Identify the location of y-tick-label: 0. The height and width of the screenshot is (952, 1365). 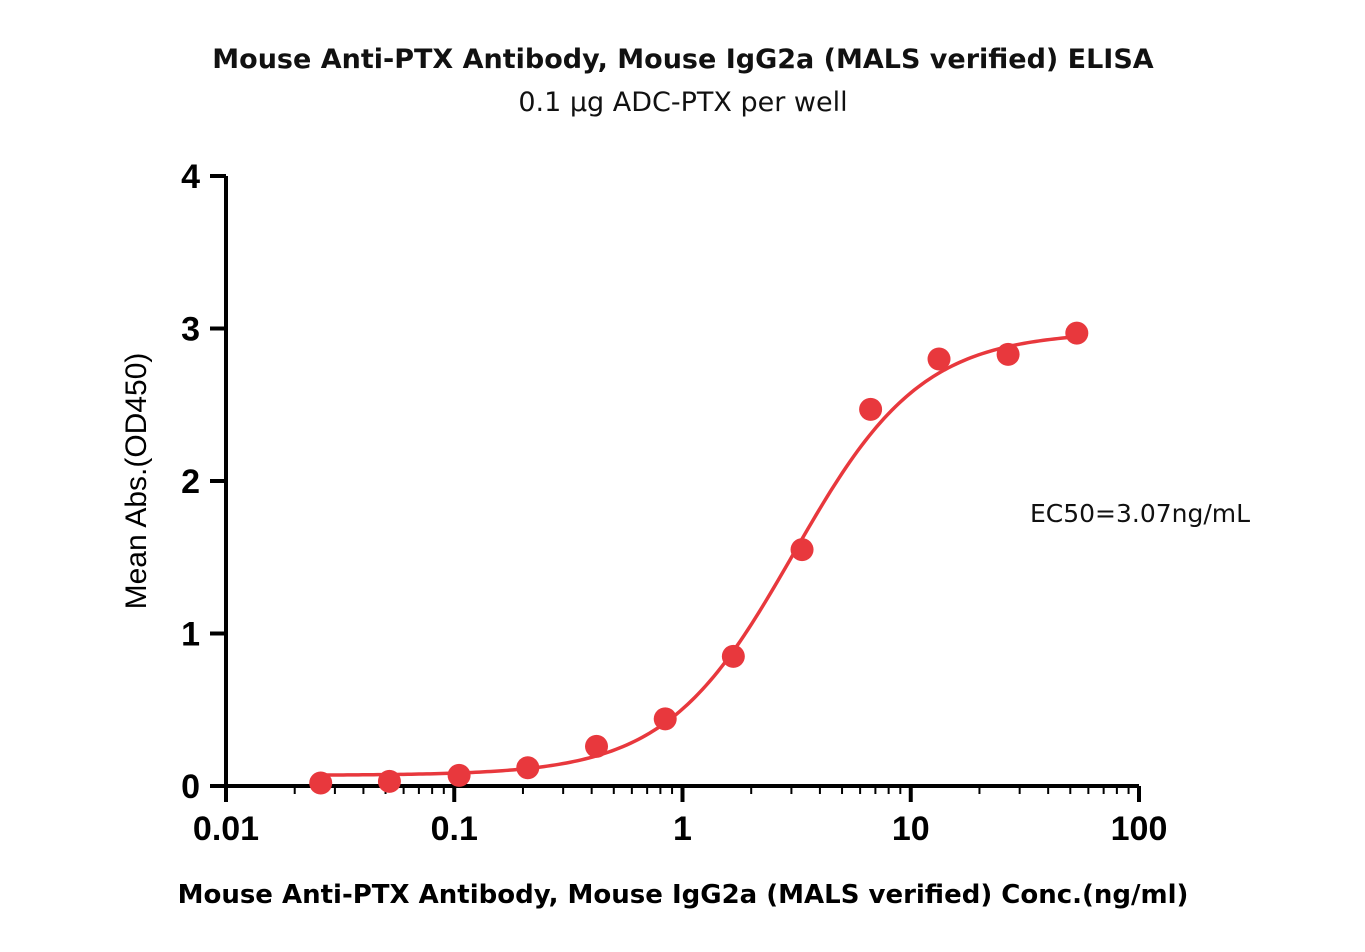
(190, 787).